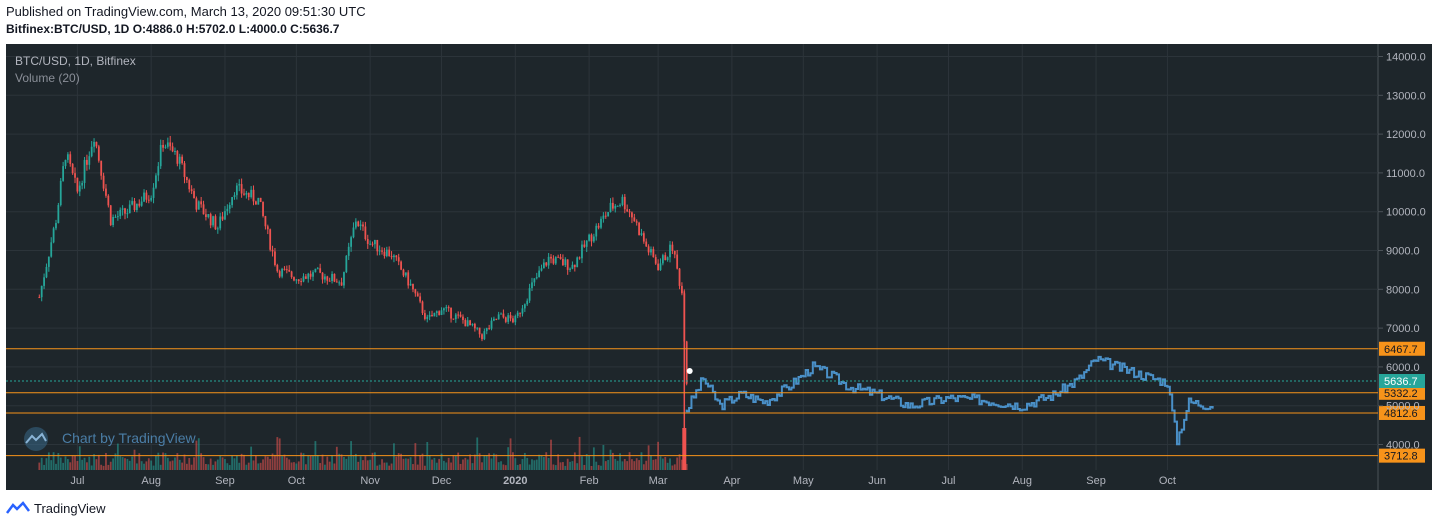  I want to click on time-axis, so click(719, 480).